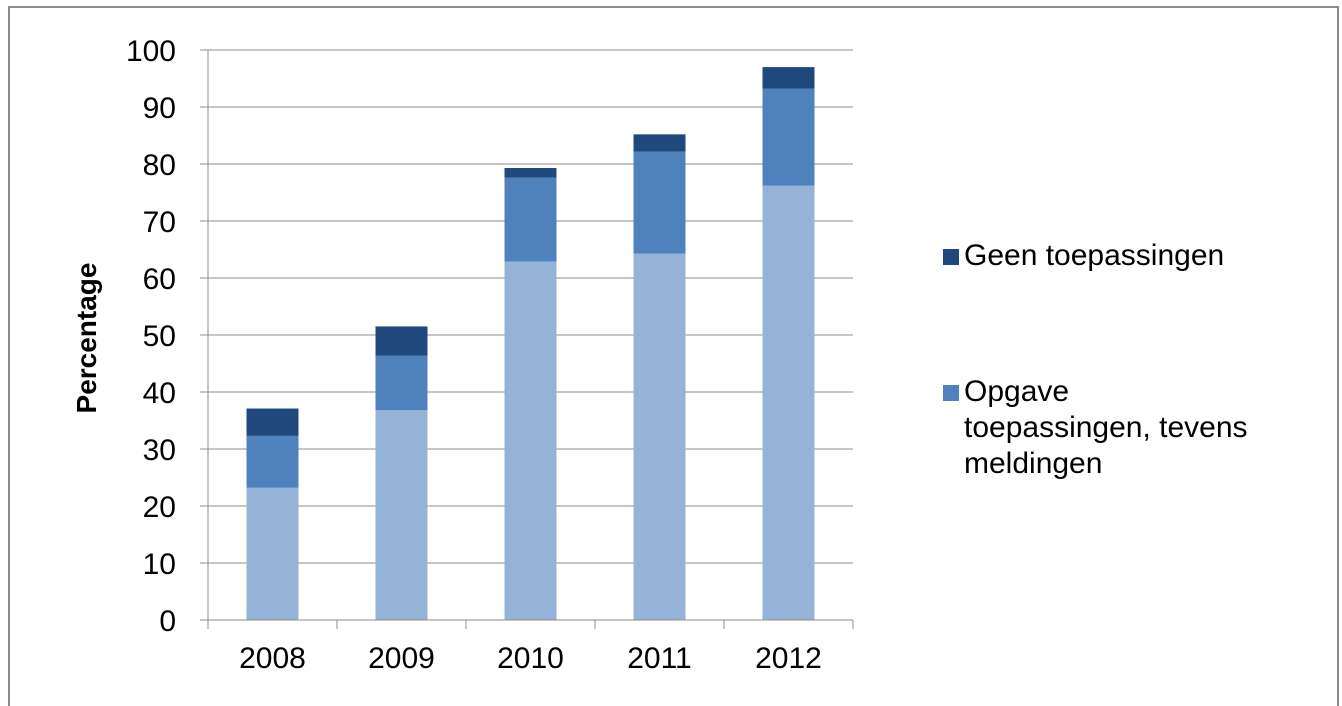 The height and width of the screenshot is (706, 1342). What do you see at coordinates (159, 336) in the screenshot?
I see `y-tick-label-50: 50` at bounding box center [159, 336].